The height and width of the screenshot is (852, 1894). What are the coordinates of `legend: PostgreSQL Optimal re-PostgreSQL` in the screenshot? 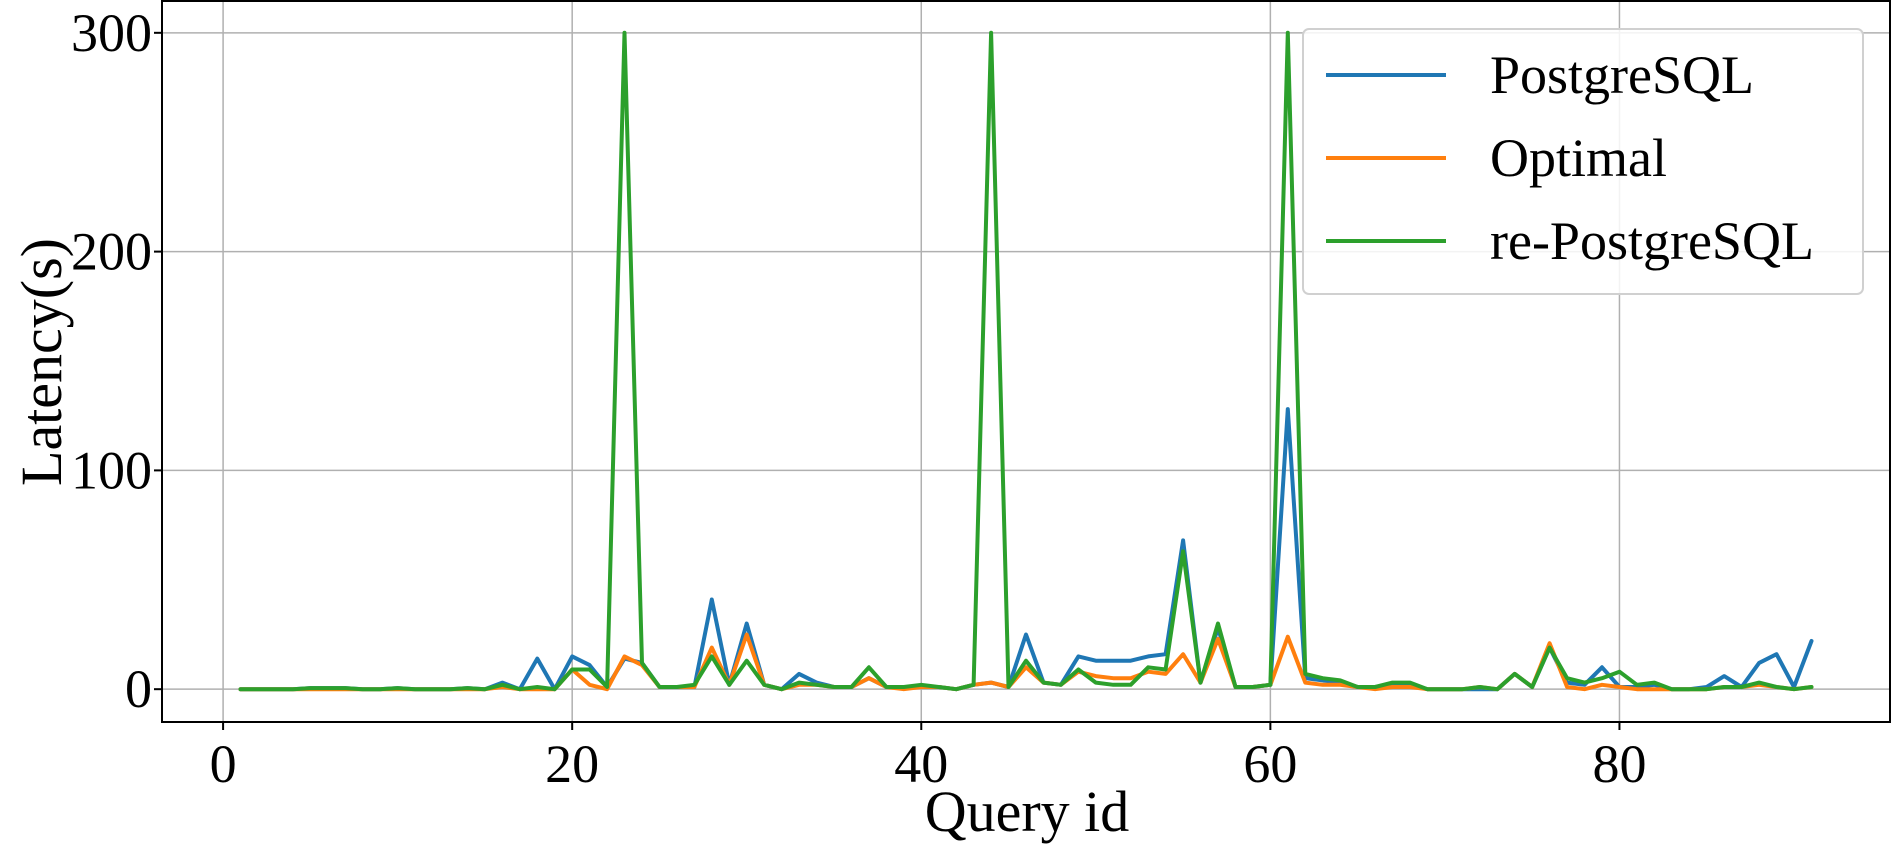 It's located at (1583, 161).